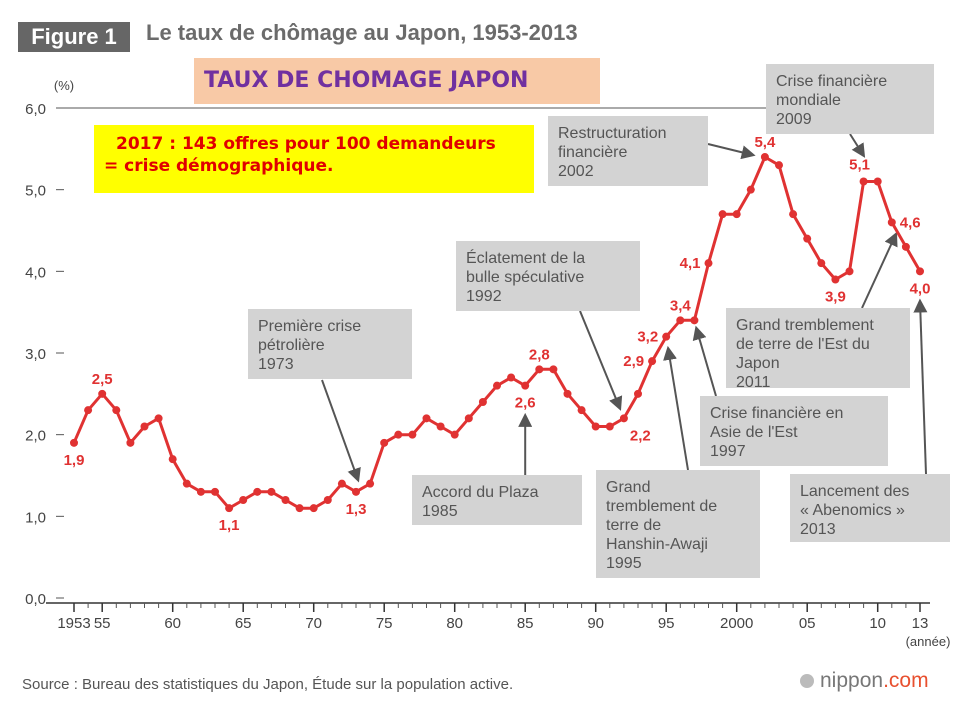 The image size is (960, 720). Describe the element at coordinates (172, 623) in the screenshot. I see `x-tick-label: 60` at that location.